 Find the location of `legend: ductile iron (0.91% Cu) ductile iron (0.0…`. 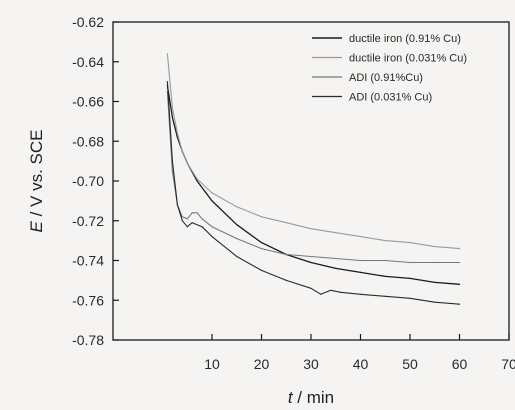

legend: ductile iron (0.91% Cu) ductile iron (0.0… is located at coordinates (389, 68).